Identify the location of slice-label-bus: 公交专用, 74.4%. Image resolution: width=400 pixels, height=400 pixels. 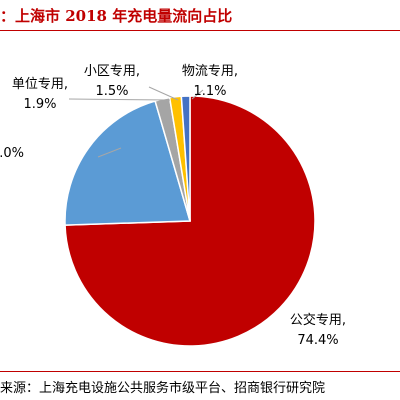
(318, 330).